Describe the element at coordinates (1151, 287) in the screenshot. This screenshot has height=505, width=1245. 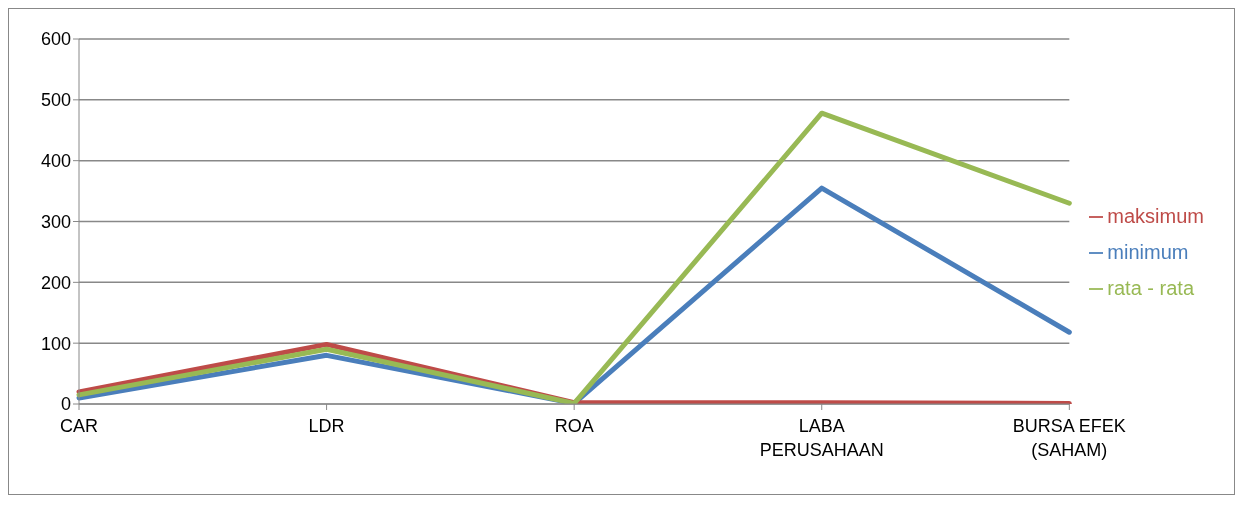
I see `legend-label: rata - rata` at that location.